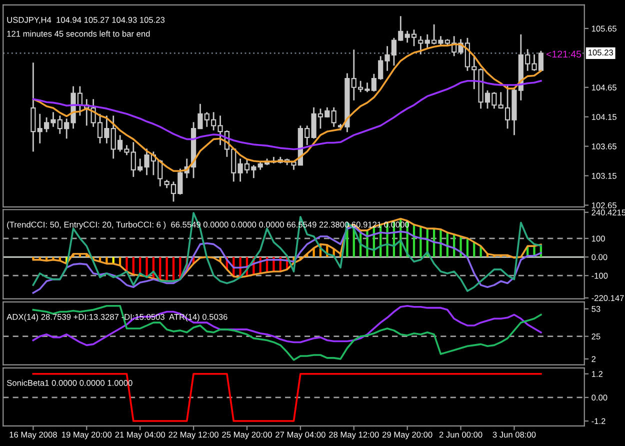  I want to click on y-tick-label: 104.15, so click(604, 117).